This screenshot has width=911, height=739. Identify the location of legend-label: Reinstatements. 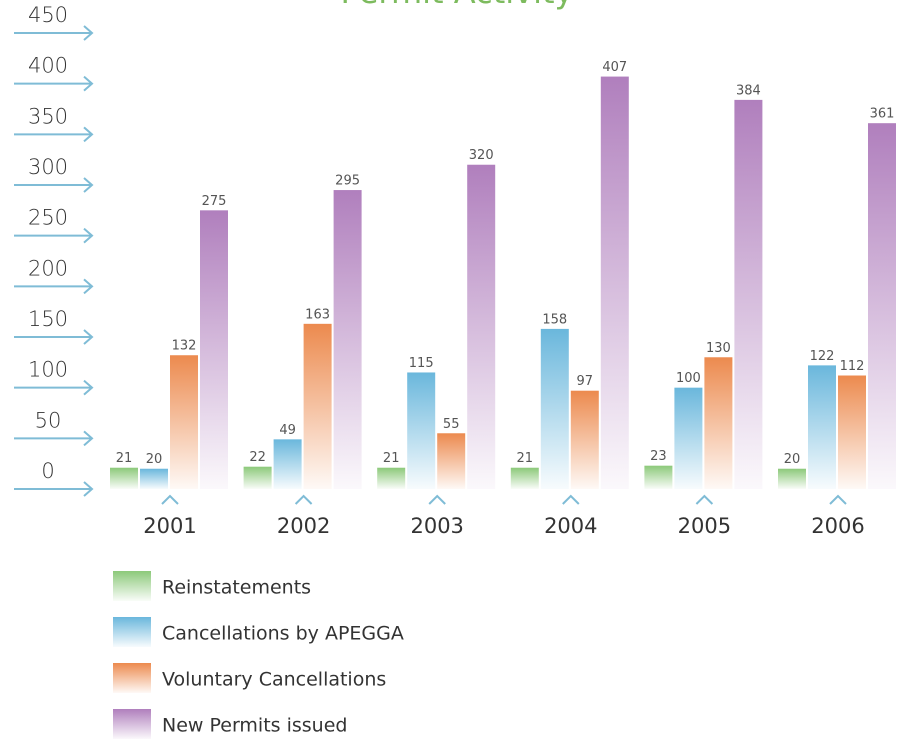
(236, 588).